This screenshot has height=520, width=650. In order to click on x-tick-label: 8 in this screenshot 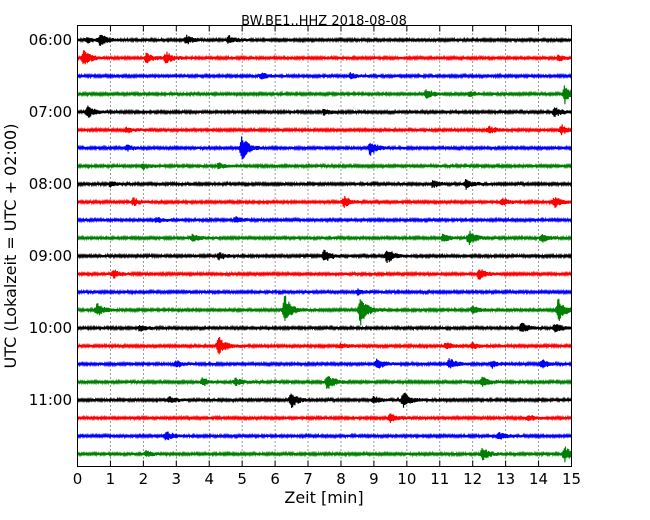, I will do `click(341, 479)`.